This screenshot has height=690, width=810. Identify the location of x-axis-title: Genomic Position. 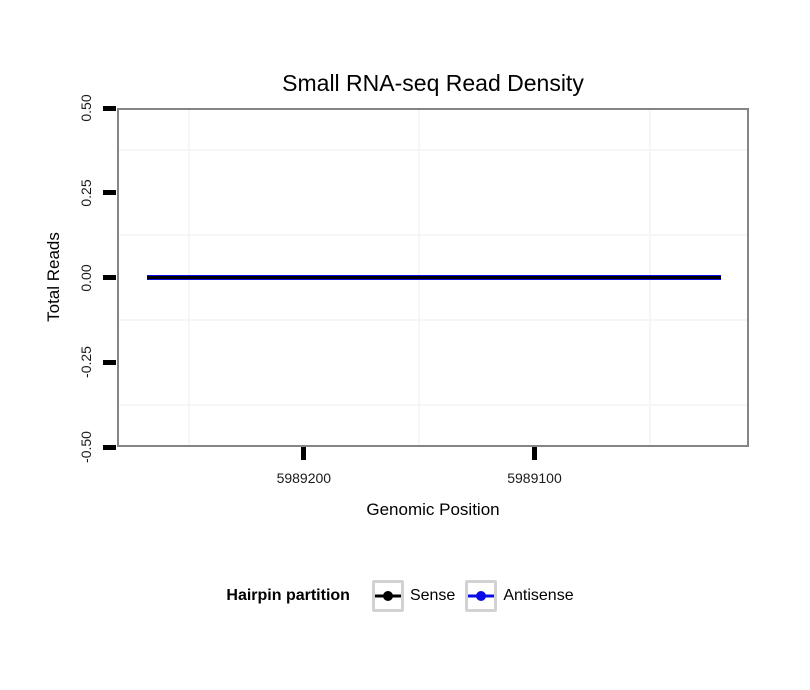
(433, 509).